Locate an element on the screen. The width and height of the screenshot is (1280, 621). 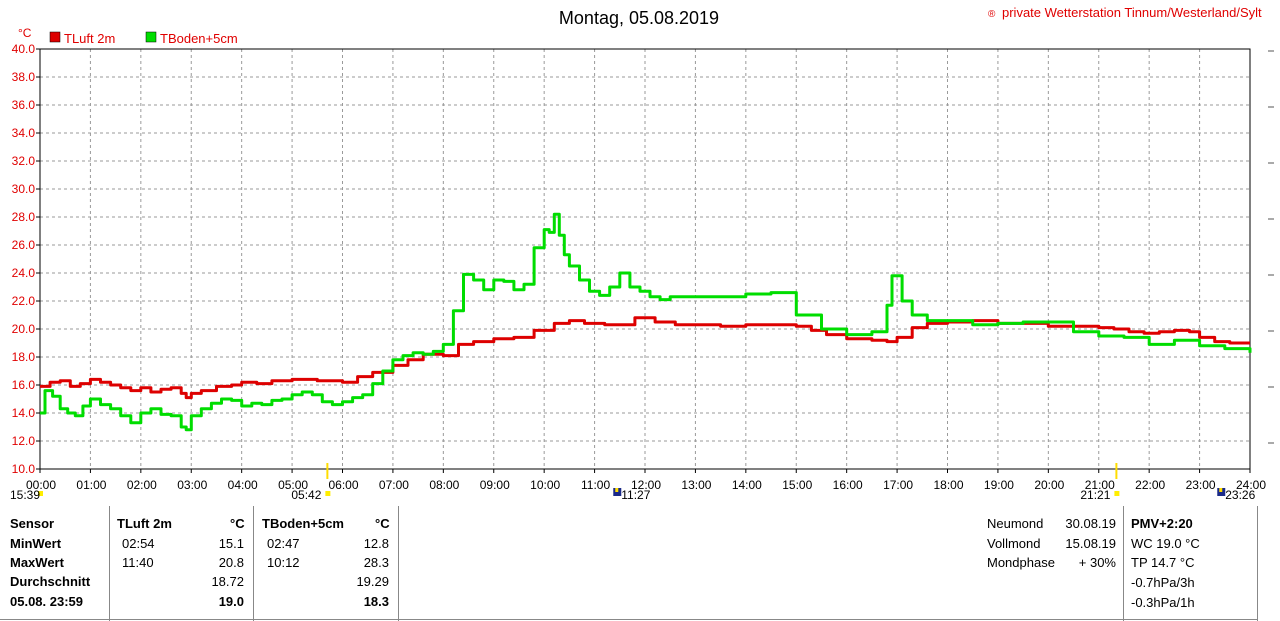
tboden-max-time: 10:12 is located at coordinates (283, 562).